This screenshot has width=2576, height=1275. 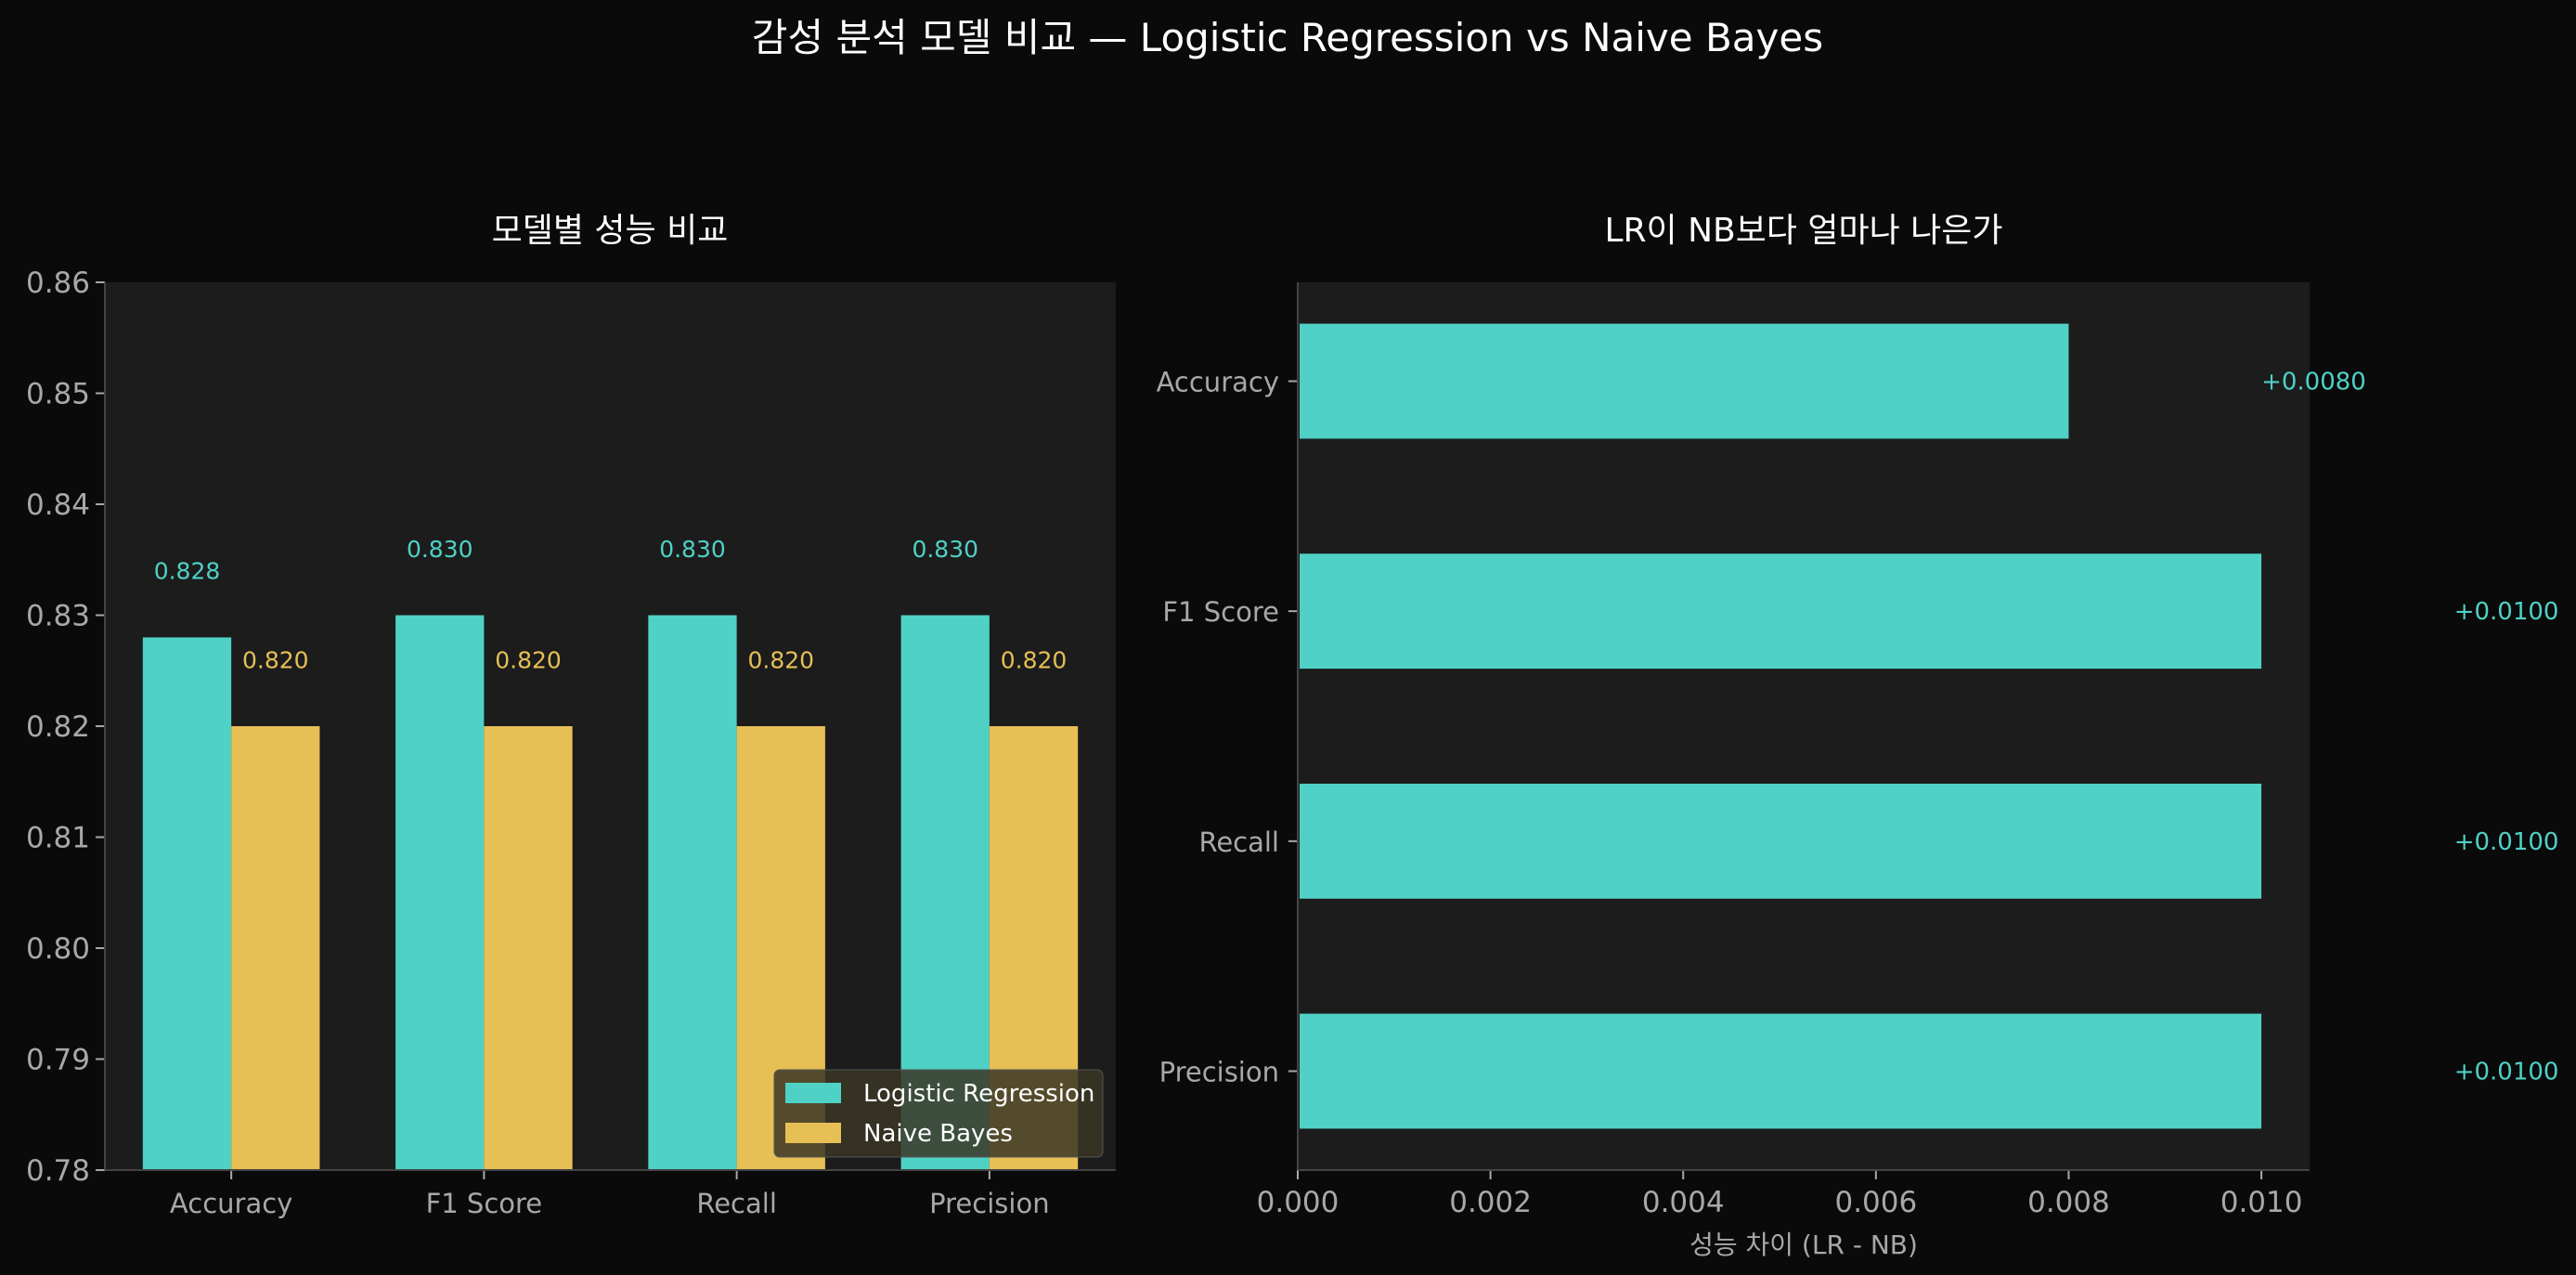 What do you see at coordinates (938, 1134) in the screenshot?
I see `legend-label-nb: Naive Bayes` at bounding box center [938, 1134].